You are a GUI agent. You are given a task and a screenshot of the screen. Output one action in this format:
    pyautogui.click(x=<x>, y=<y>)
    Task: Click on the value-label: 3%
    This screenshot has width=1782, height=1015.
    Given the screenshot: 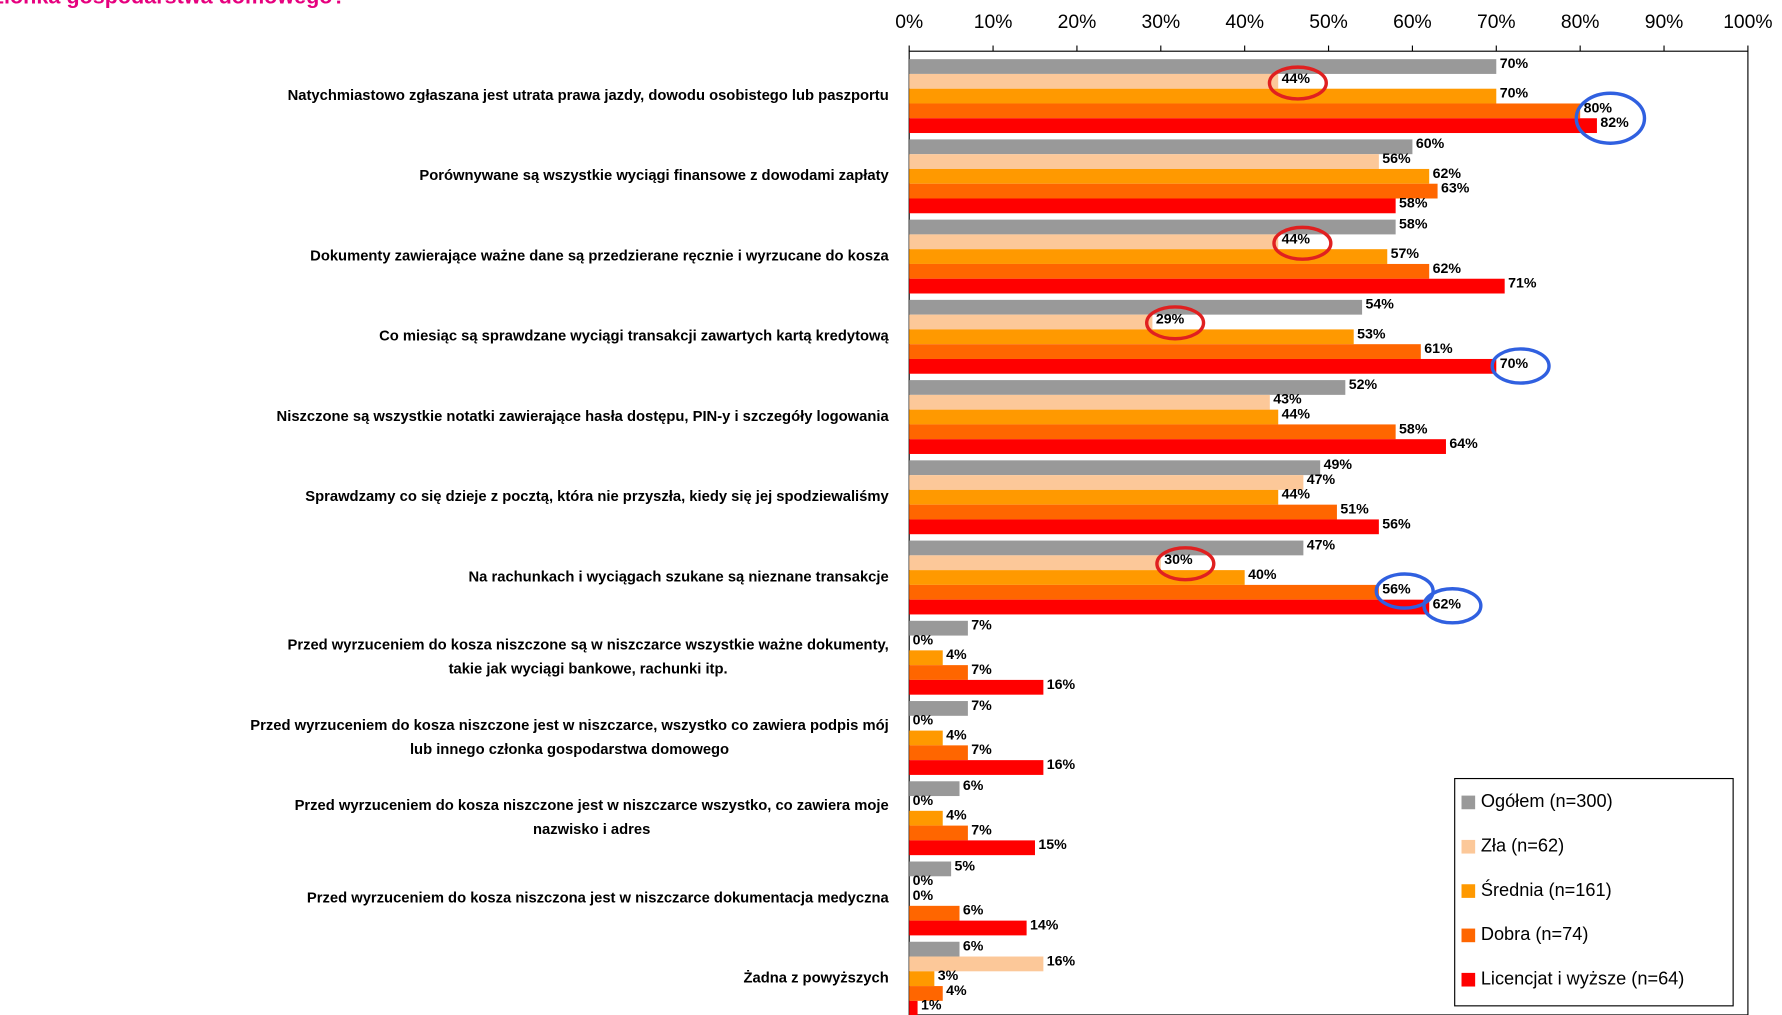 What is the action you would take?
    pyautogui.click(x=948, y=976)
    